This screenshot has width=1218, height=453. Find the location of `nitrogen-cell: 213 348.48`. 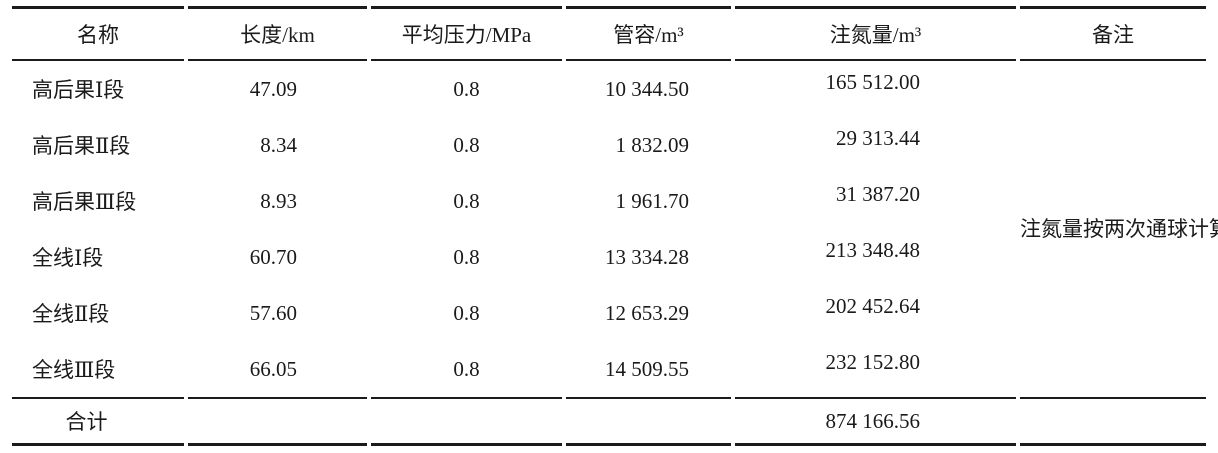

nitrogen-cell: 213 348.48 is located at coordinates (875, 257).